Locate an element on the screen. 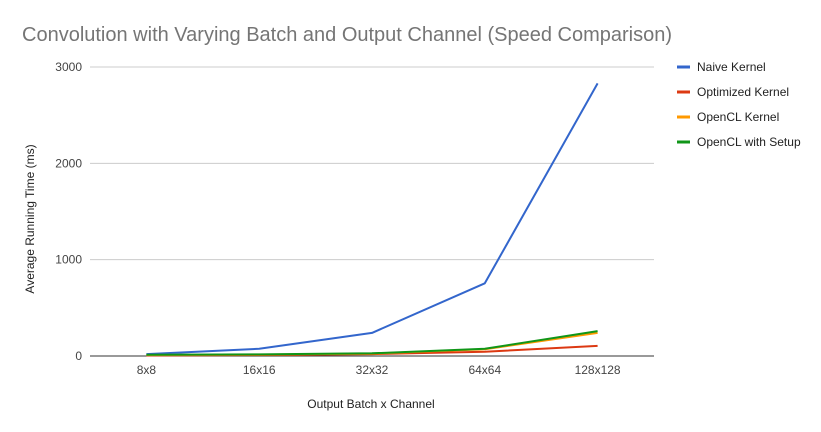 The height and width of the screenshot is (432, 821). legend-label-opencl-with-setup: OpenCL with Setup is located at coordinates (749, 142).